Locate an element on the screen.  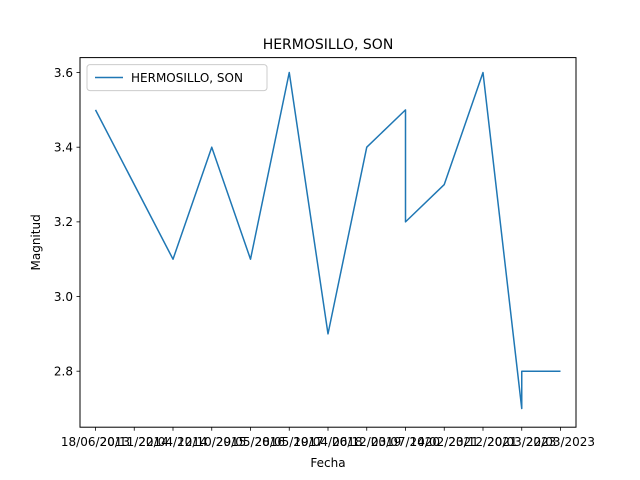
y-axis-label: Magnitud is located at coordinates (36, 242).